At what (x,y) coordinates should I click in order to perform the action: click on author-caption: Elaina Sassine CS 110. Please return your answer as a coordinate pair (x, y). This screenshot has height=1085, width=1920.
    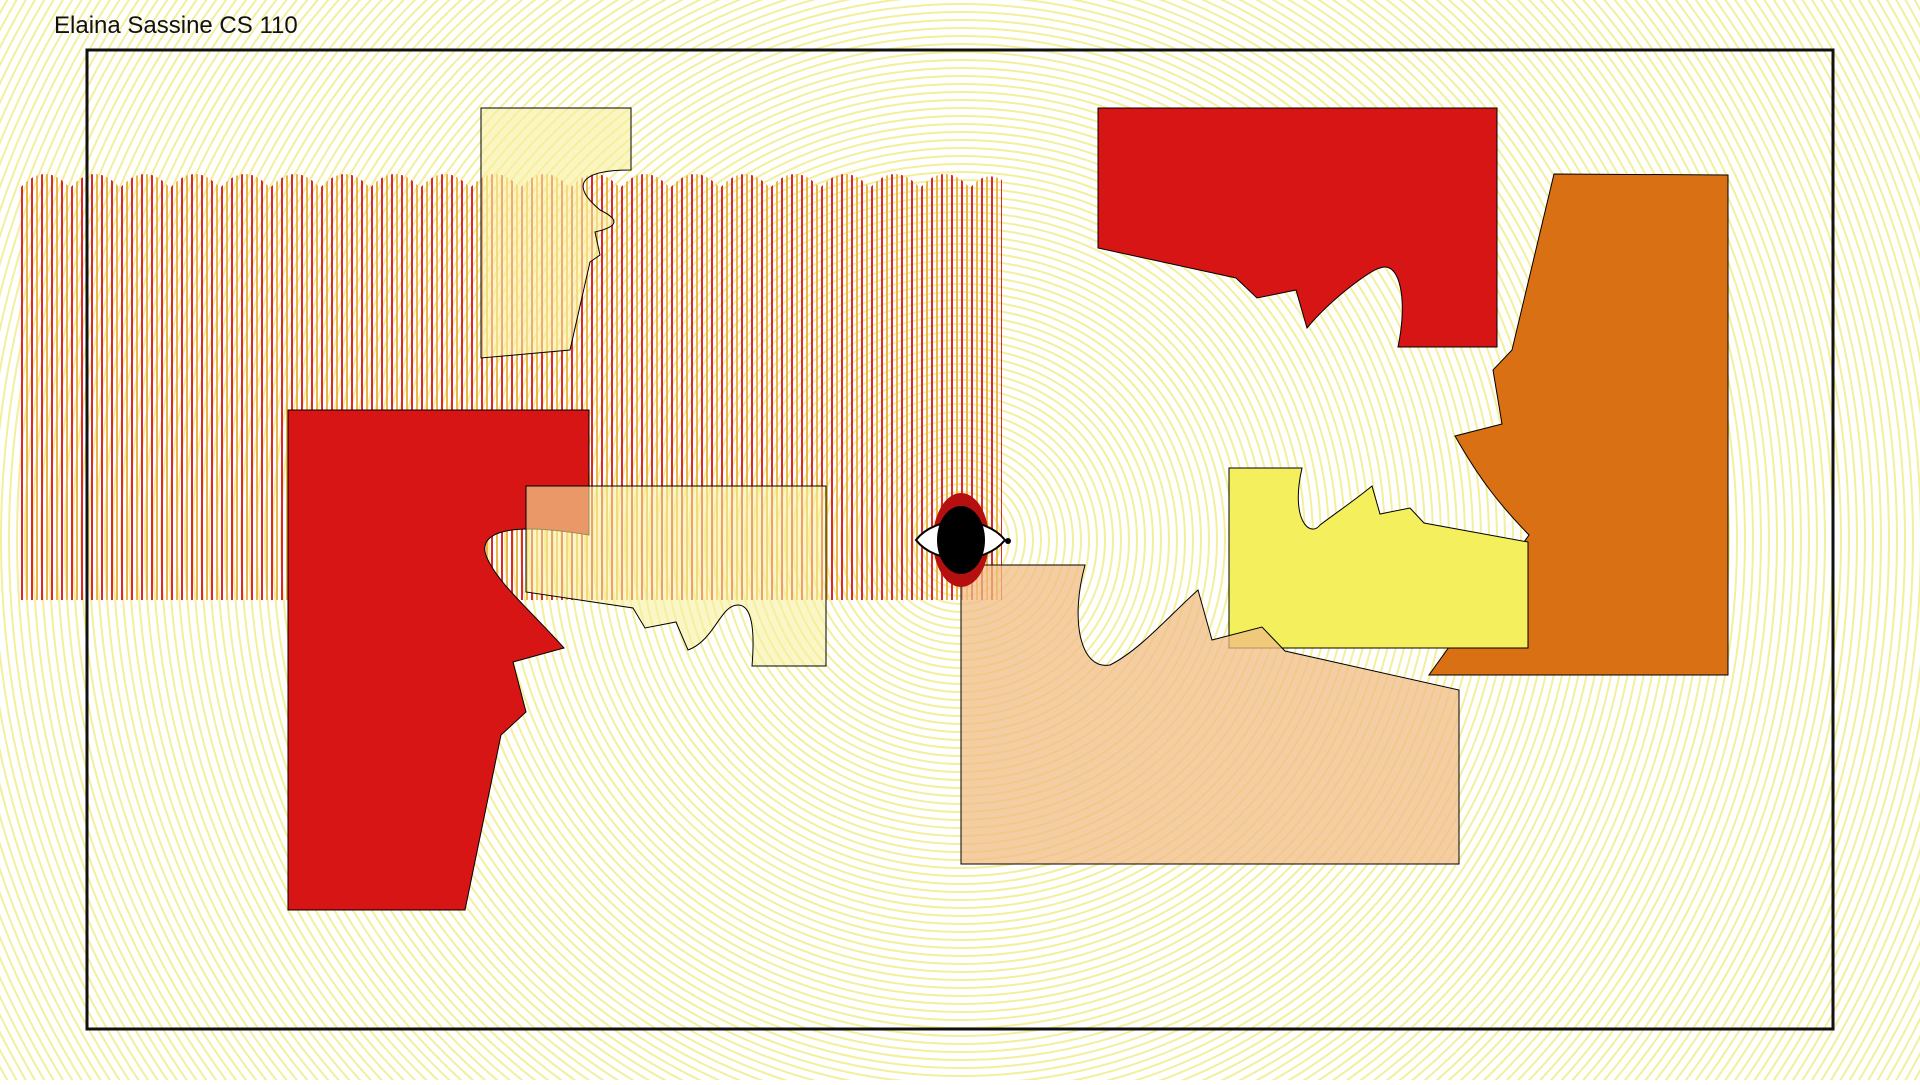
    Looking at the image, I should click on (176, 25).